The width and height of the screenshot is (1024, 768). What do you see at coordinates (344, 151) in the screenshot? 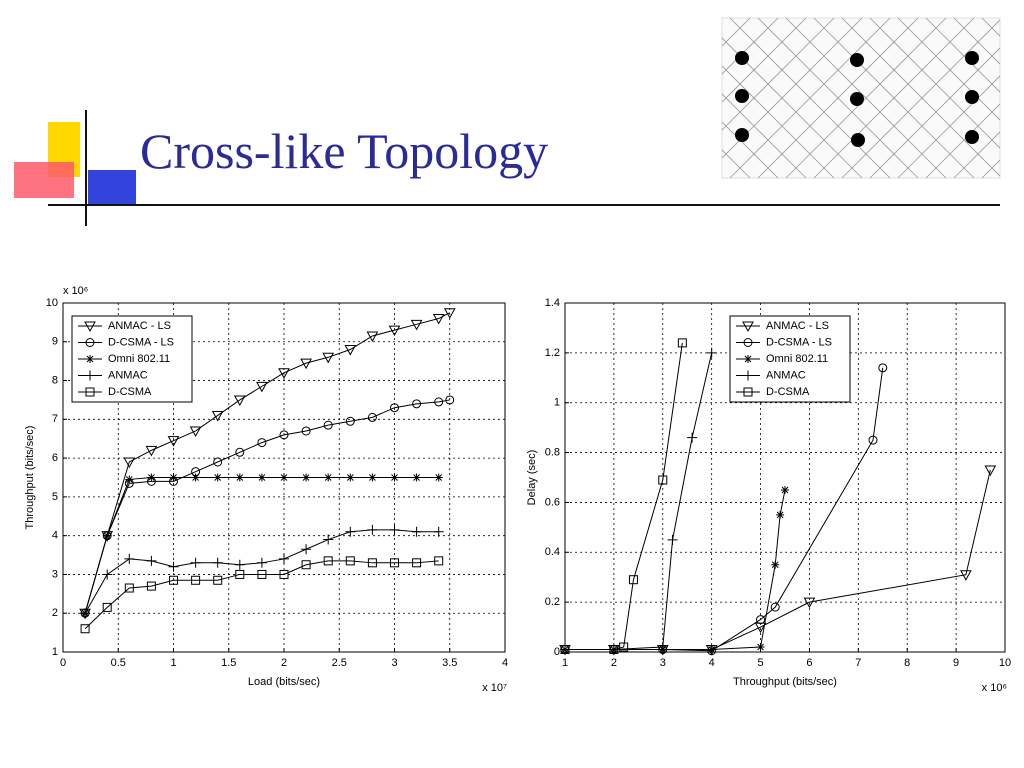
I see `slide-title: Cross-like Topology` at bounding box center [344, 151].